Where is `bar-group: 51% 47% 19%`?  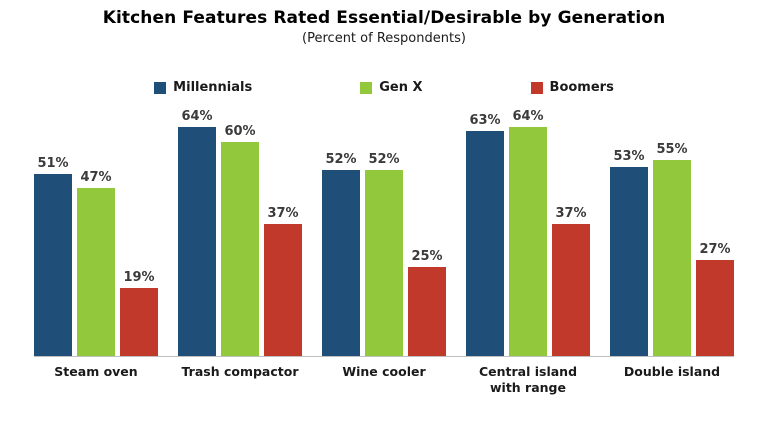 bar-group: 51% 47% 19% is located at coordinates (96, 256).